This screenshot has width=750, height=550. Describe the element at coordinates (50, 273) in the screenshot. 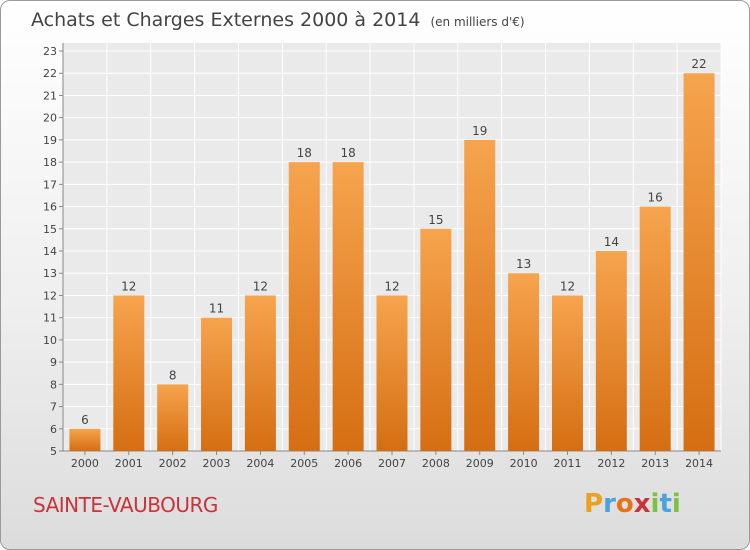

I see `y-tick-label: 13` at that location.